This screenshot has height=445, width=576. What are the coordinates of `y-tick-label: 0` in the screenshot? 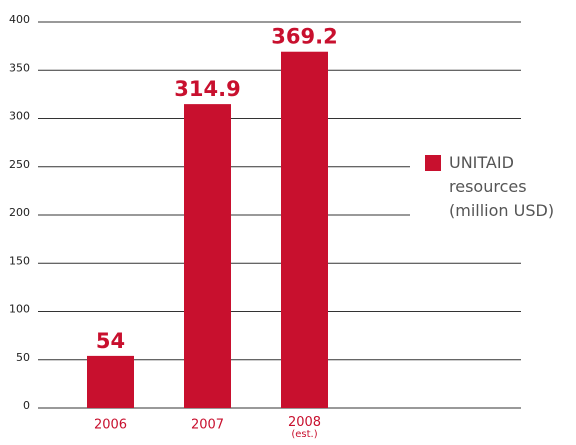 It's located at (26, 405).